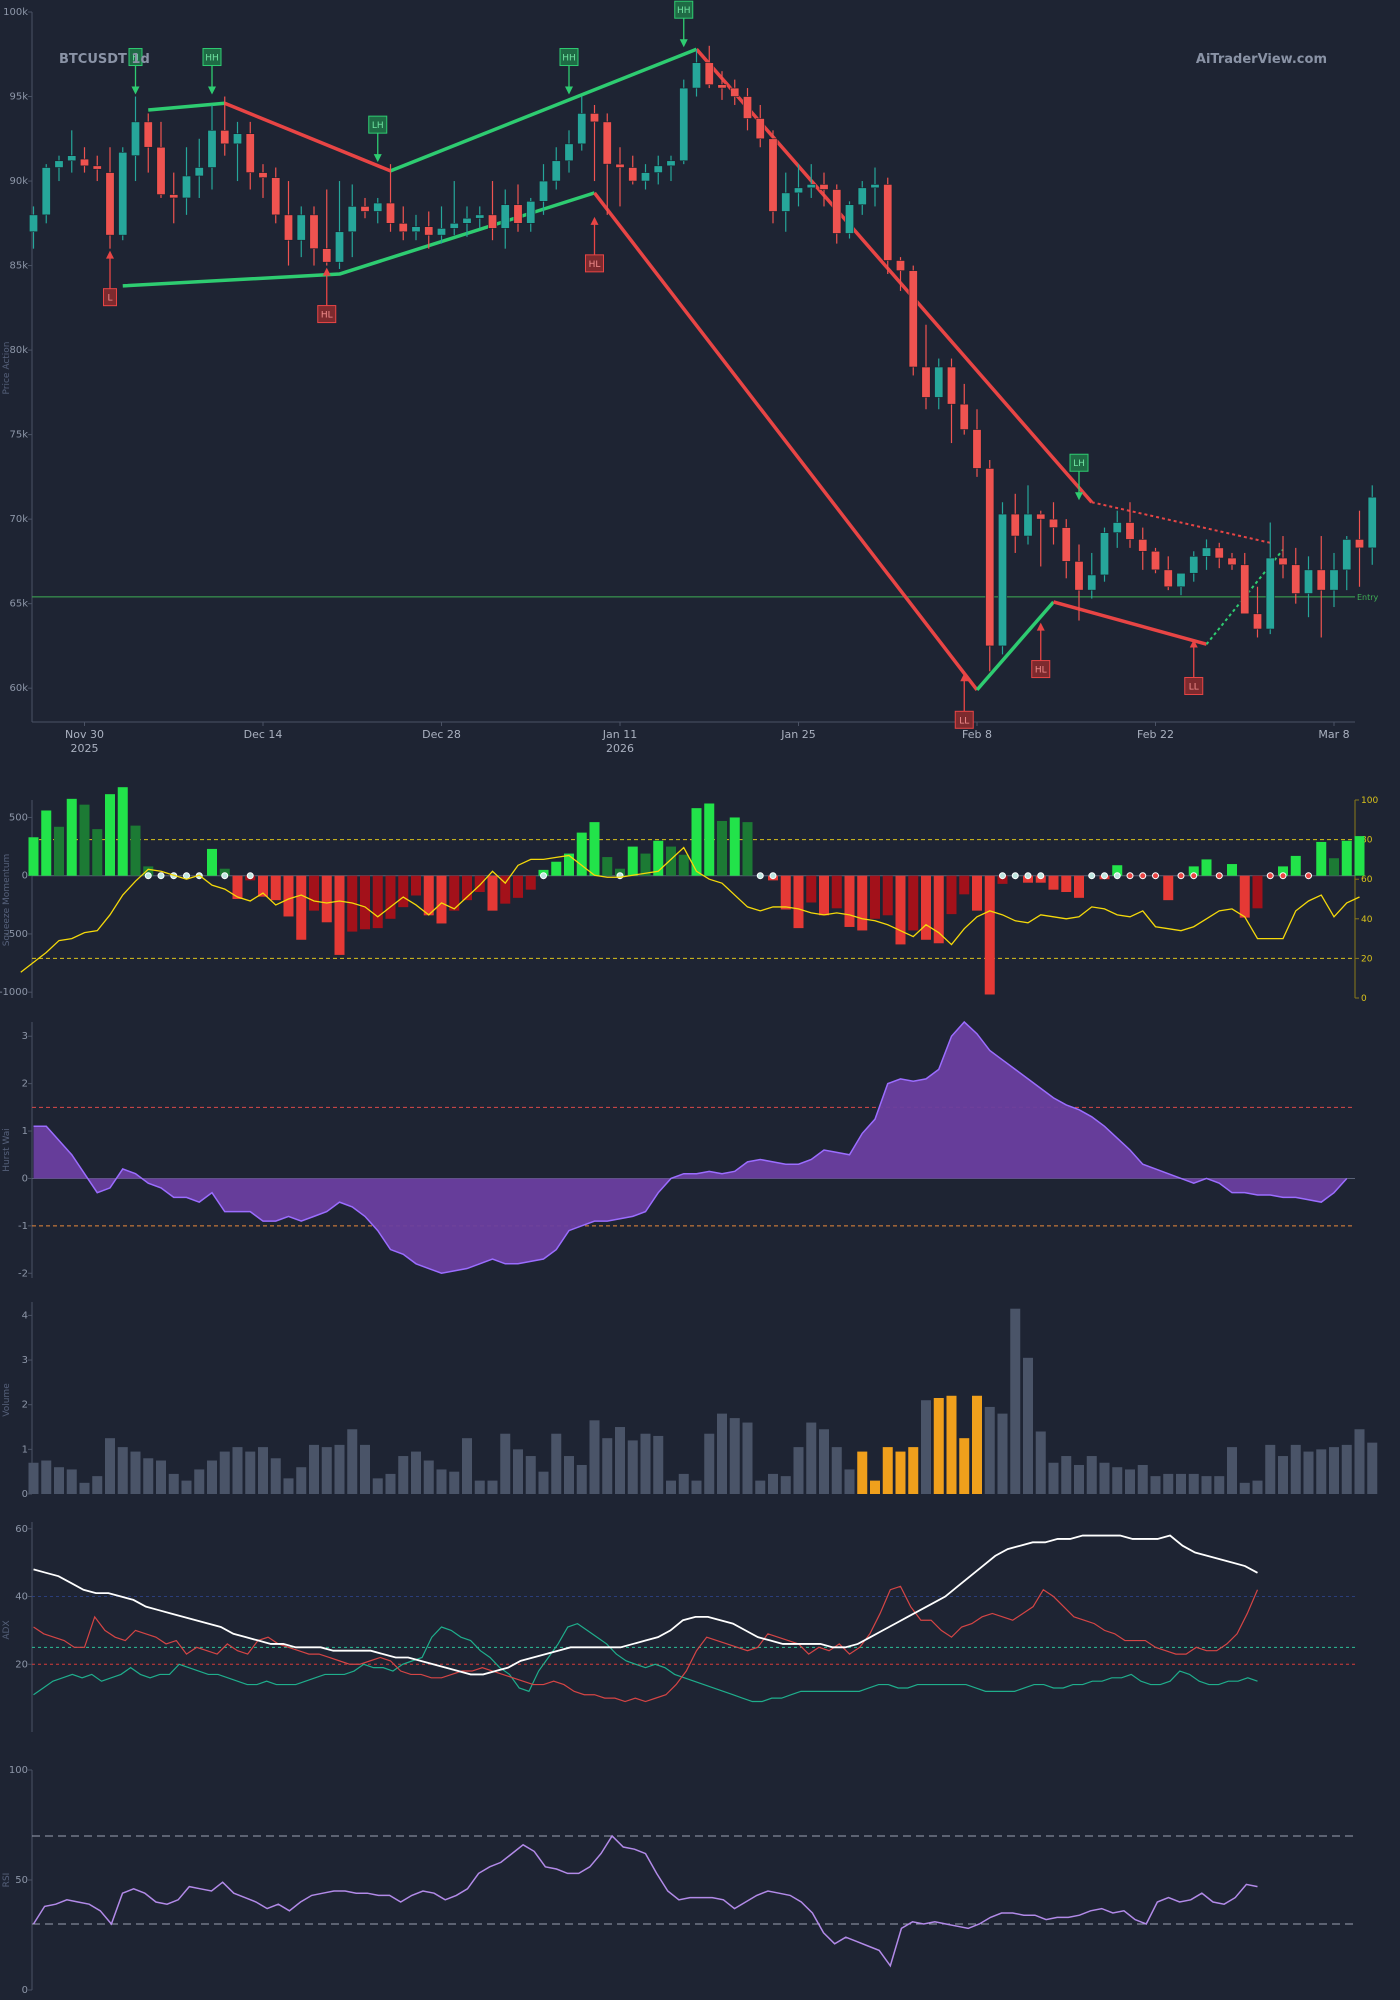 This screenshot has height=2000, width=1400. I want to click on structure-line-green, so click(543, 110).